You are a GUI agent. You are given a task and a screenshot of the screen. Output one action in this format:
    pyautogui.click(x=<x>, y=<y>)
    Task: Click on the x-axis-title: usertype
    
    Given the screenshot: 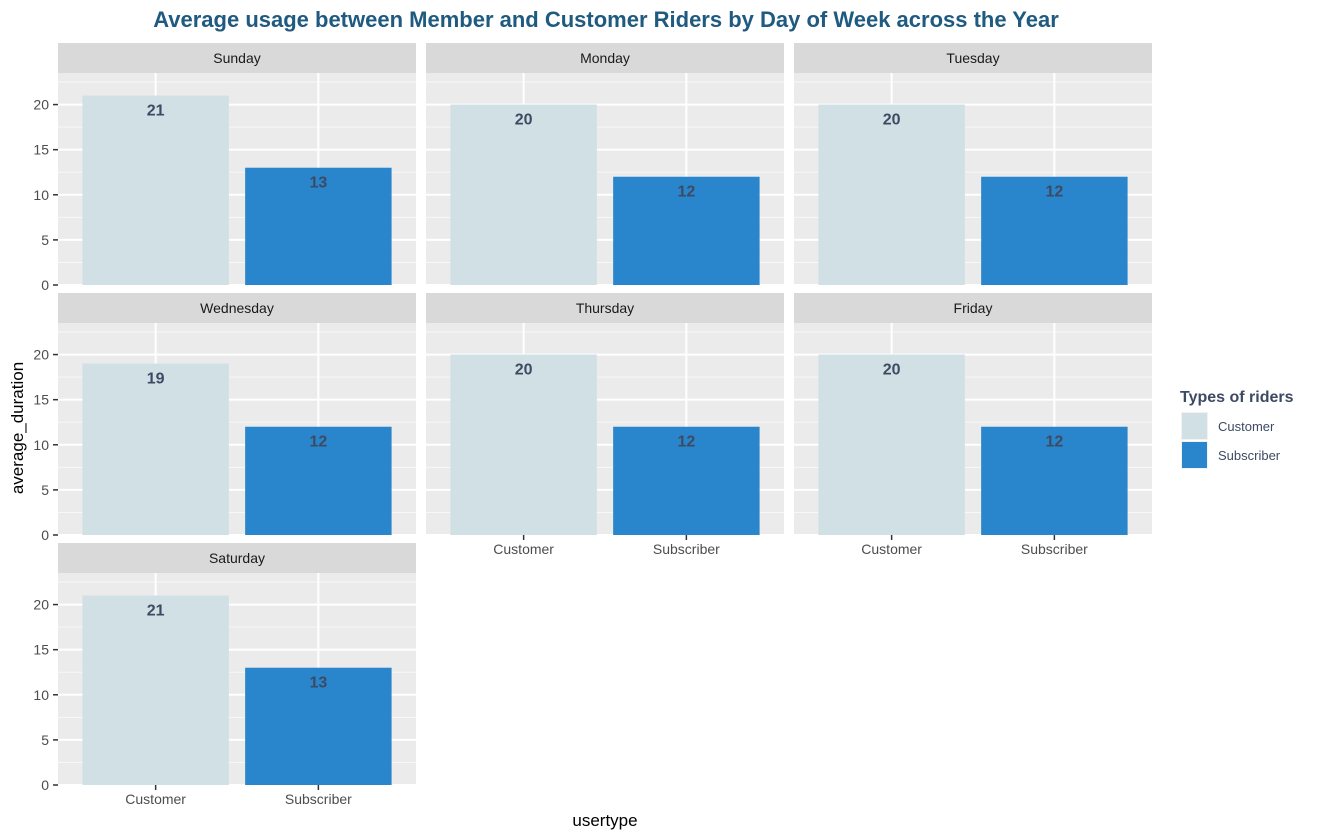 What is the action you would take?
    pyautogui.click(x=604, y=820)
    